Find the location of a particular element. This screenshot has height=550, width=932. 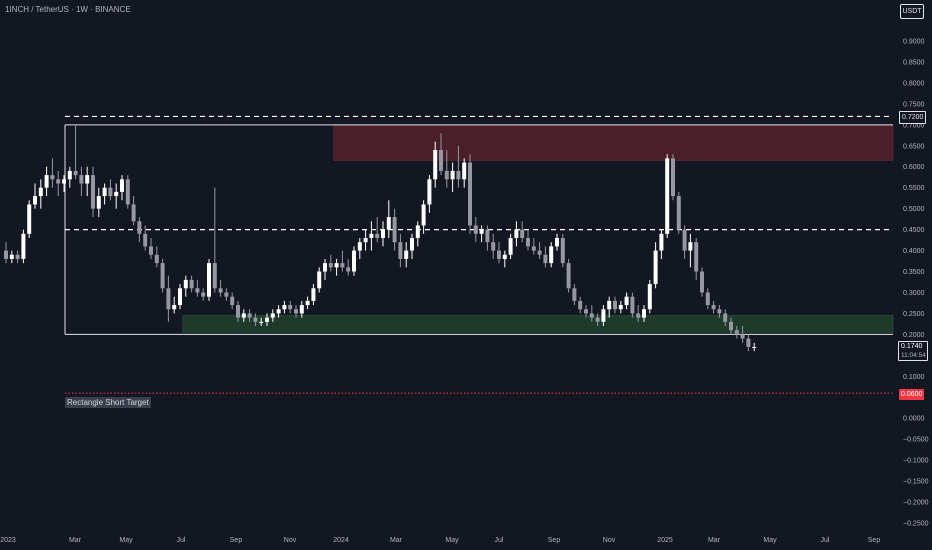

y-tick-label: 0.9000 is located at coordinates (914, 42).